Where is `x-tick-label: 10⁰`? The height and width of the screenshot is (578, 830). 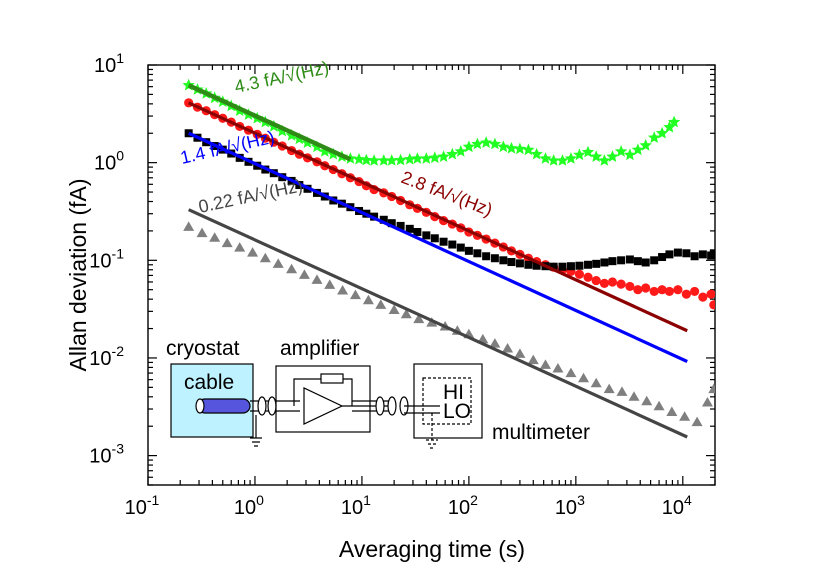 x-tick-label: 10⁰ is located at coordinates (249, 505).